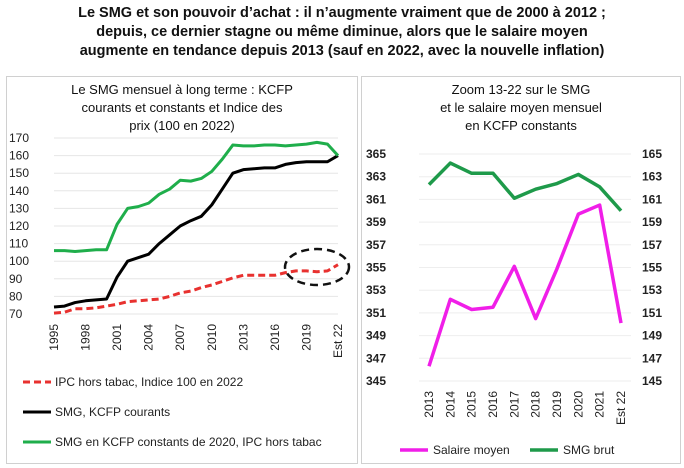 This screenshot has width=684, height=468. What do you see at coordinates (54, 337) in the screenshot?
I see `x-tick-label: 1995` at bounding box center [54, 337].